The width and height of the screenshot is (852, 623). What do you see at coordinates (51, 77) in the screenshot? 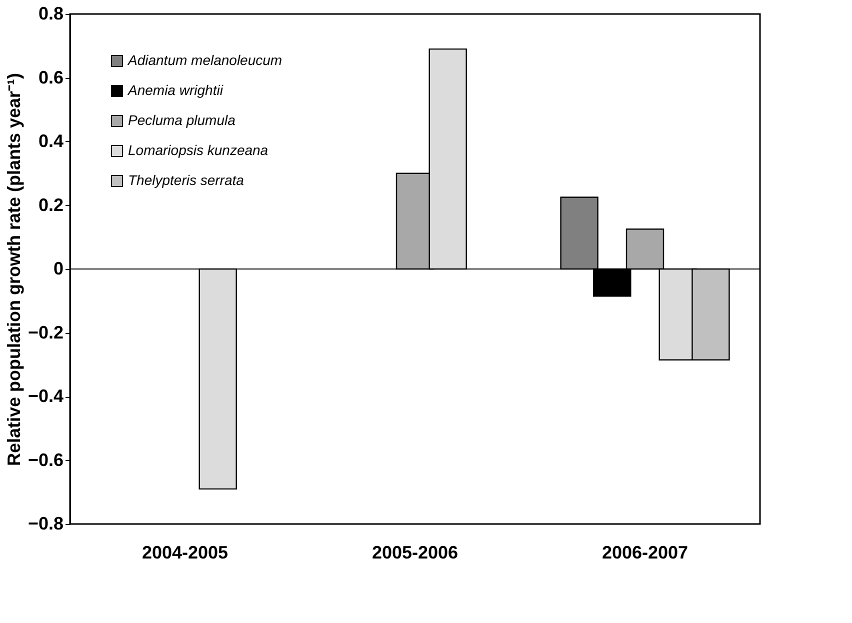
I see `y-tick-label: 0.6` at bounding box center [51, 77].